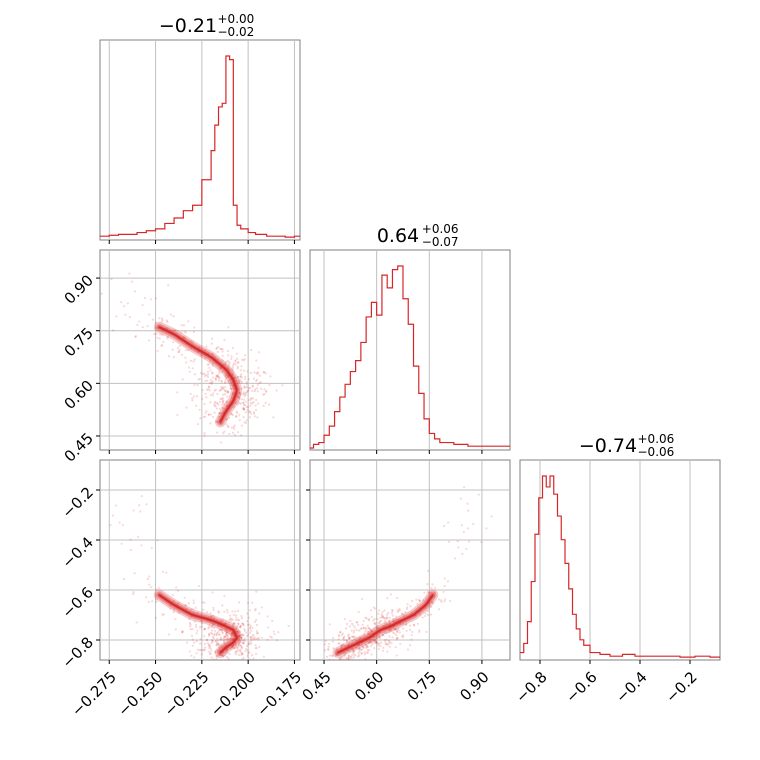 The height and width of the screenshot is (760, 760). Describe the element at coordinates (187, 694) in the screenshot. I see `x-tick-label: −0.225` at that location.